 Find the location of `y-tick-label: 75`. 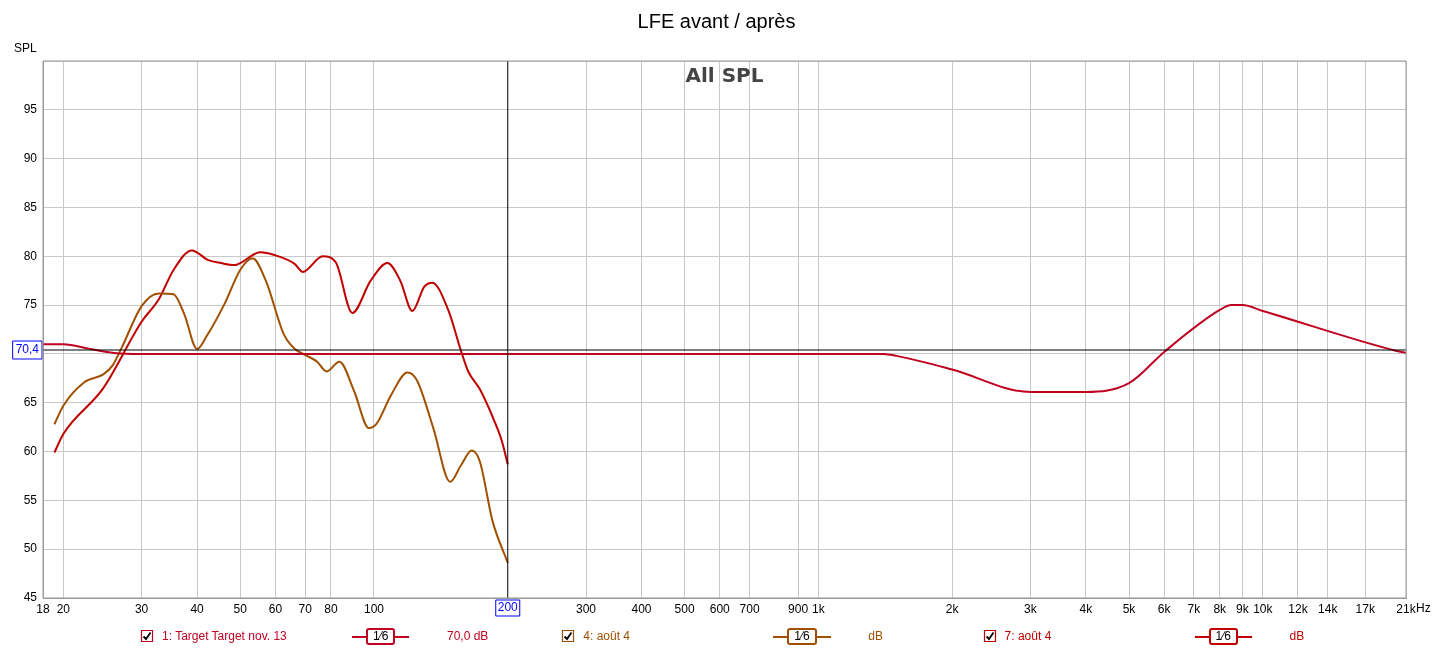

y-tick-label: 75 is located at coordinates (30, 304).